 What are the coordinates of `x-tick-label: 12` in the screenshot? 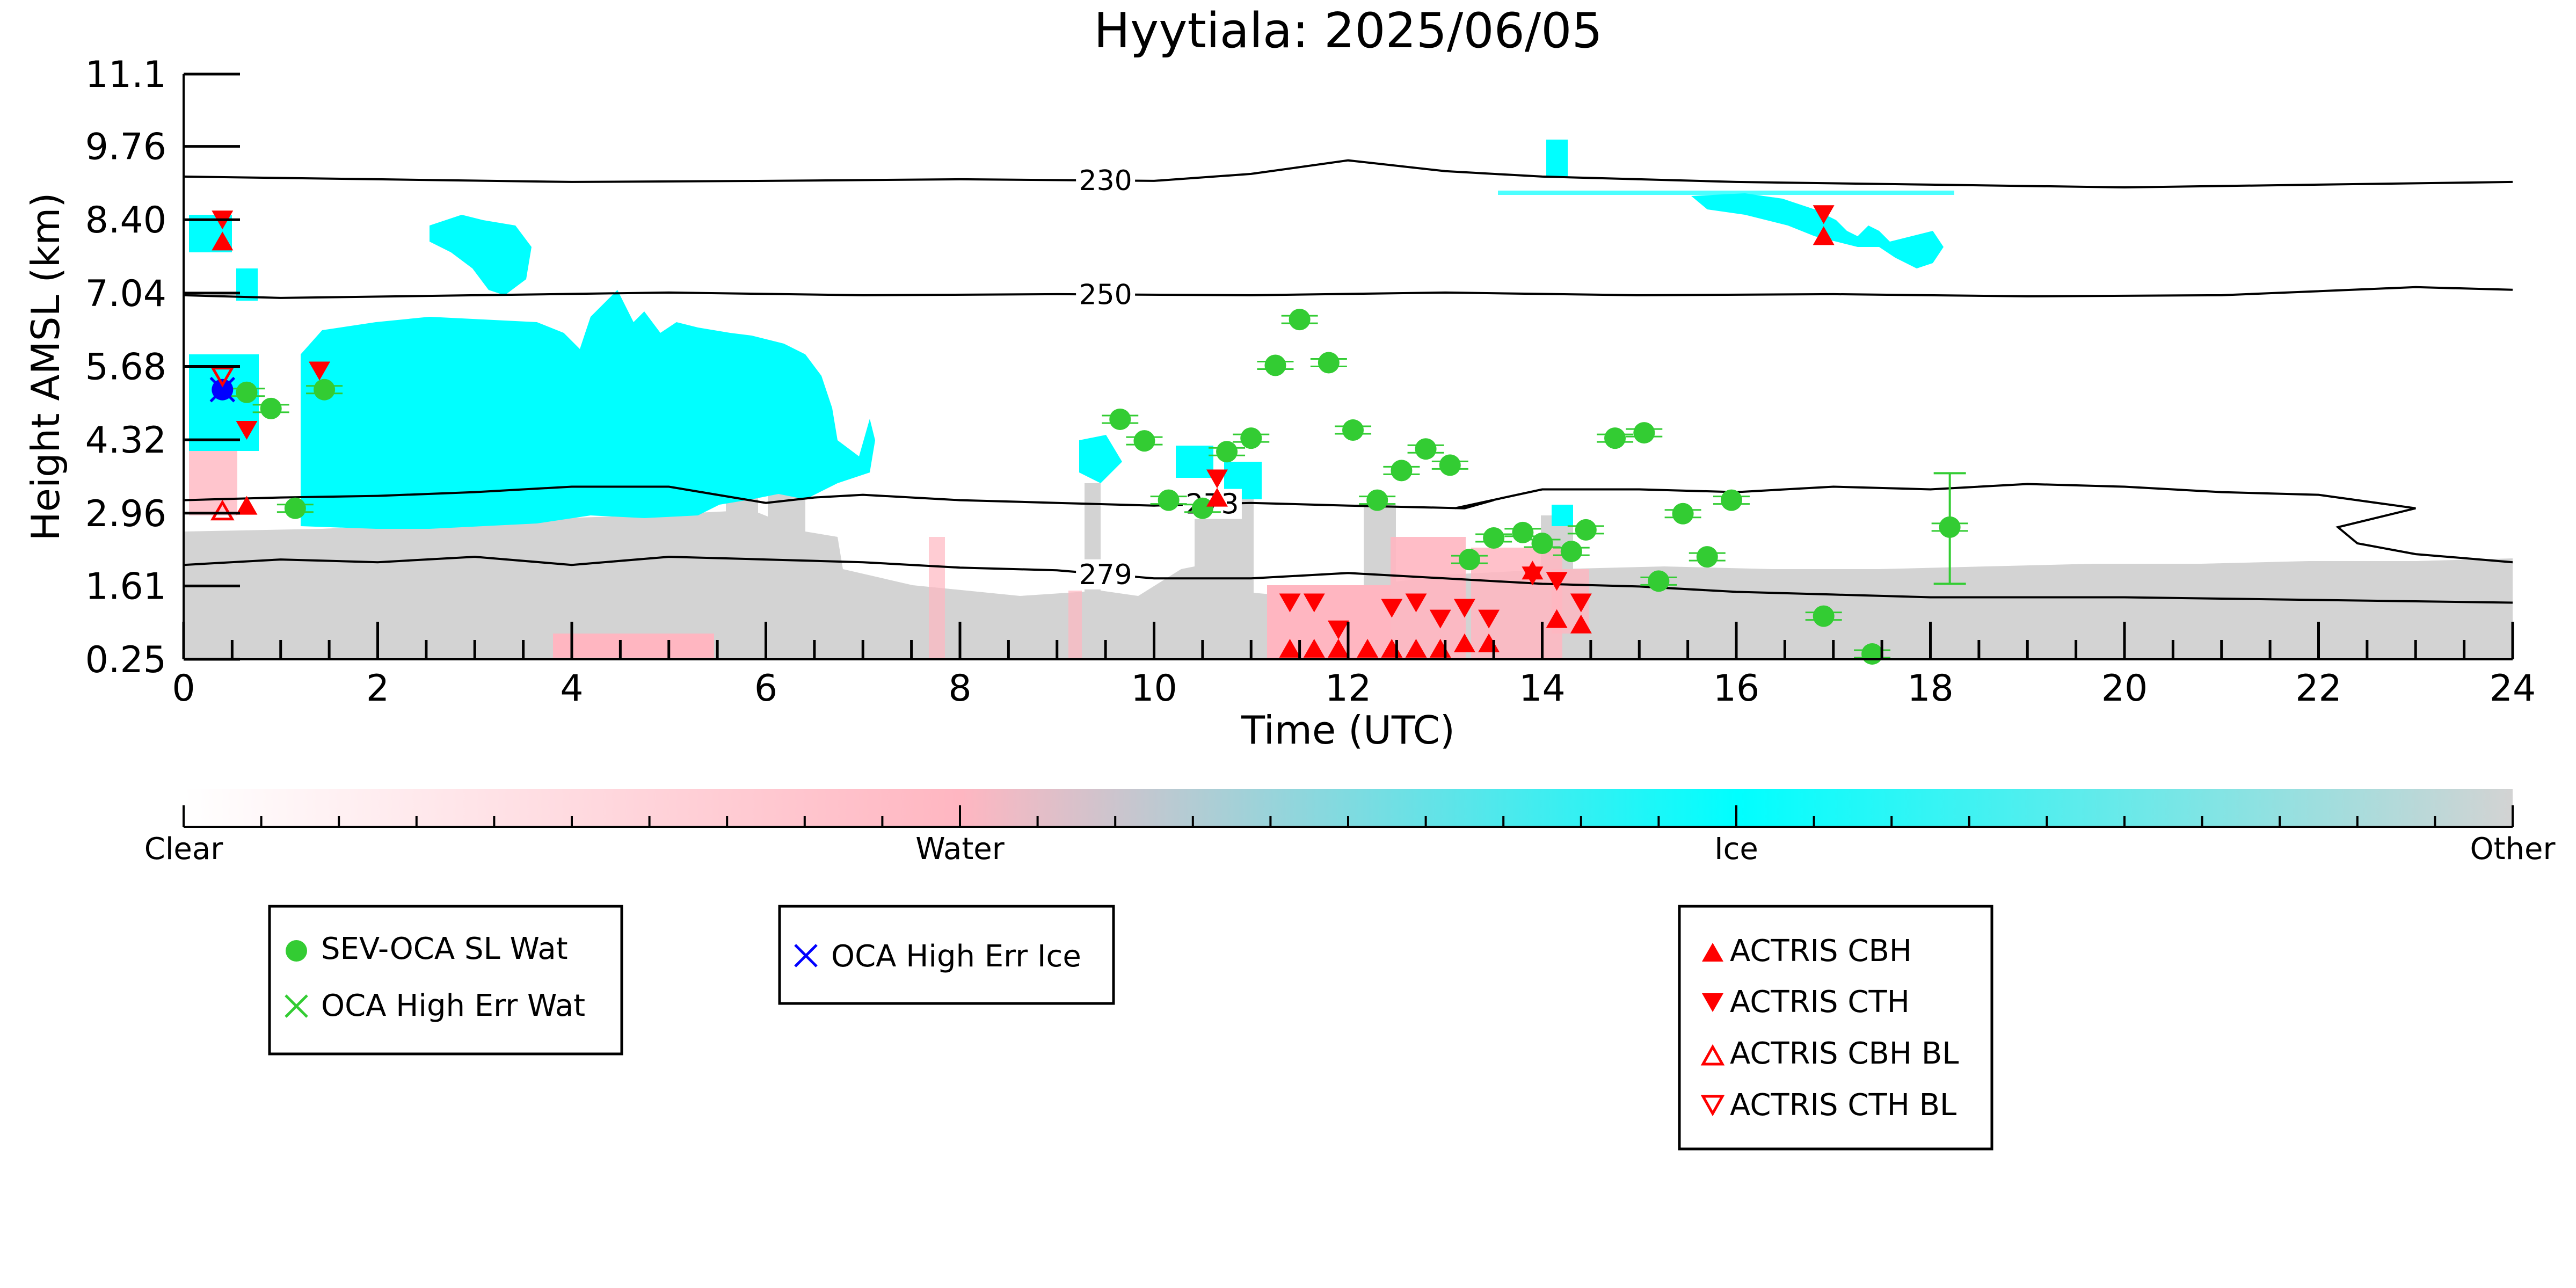 It's located at (1348, 688).